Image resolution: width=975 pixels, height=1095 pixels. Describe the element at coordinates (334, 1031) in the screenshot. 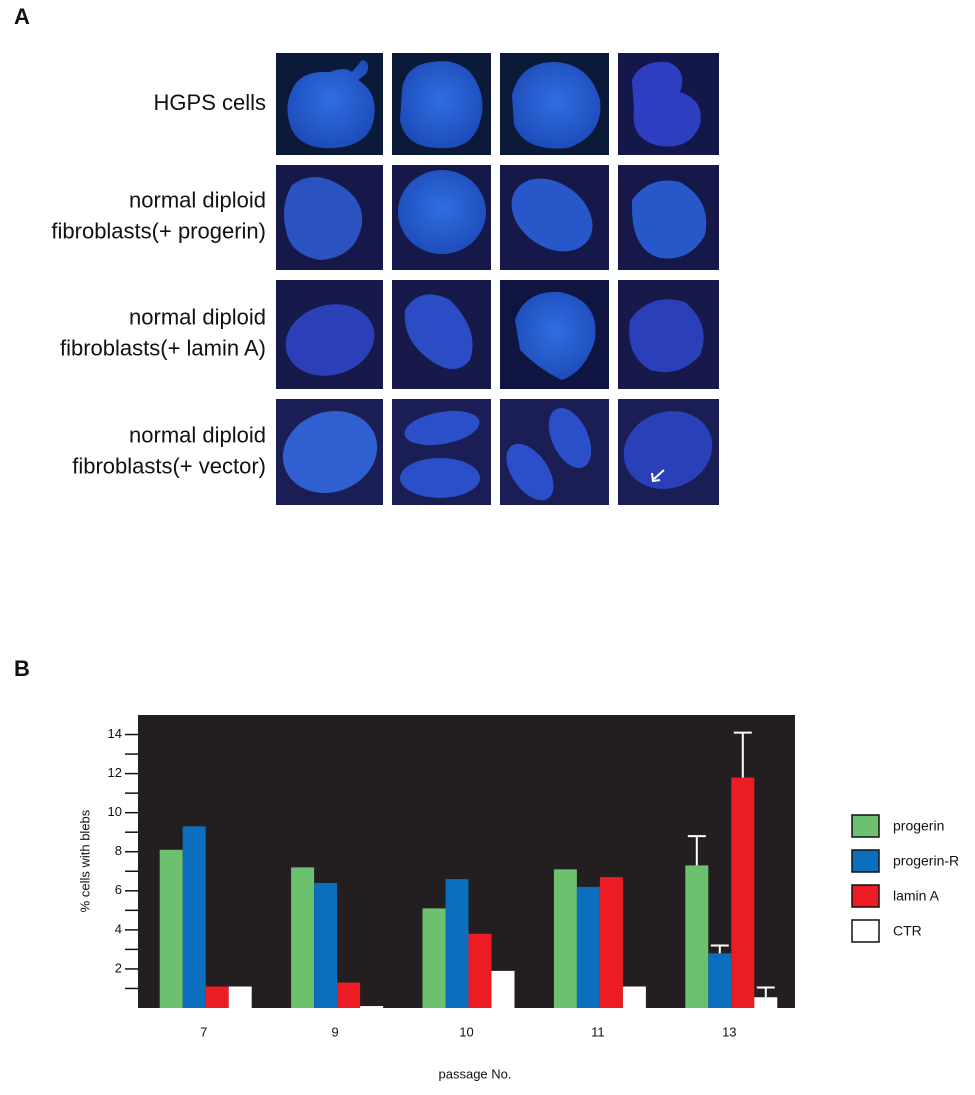

I see `x-tick-label: 9` at that location.